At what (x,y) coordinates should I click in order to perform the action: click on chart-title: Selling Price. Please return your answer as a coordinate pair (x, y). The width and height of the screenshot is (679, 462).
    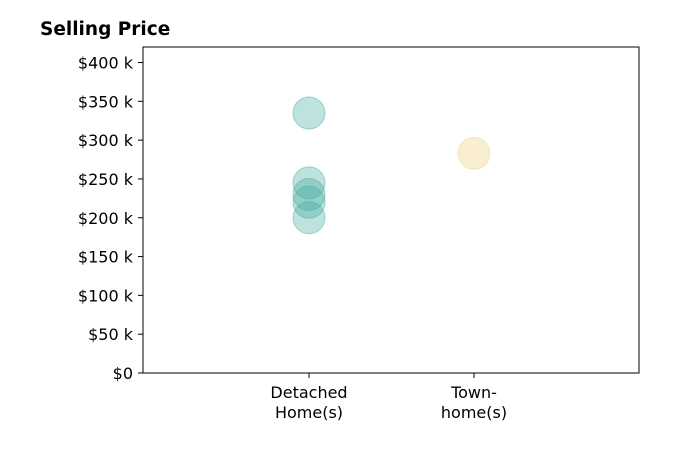
    Looking at the image, I should click on (105, 29).